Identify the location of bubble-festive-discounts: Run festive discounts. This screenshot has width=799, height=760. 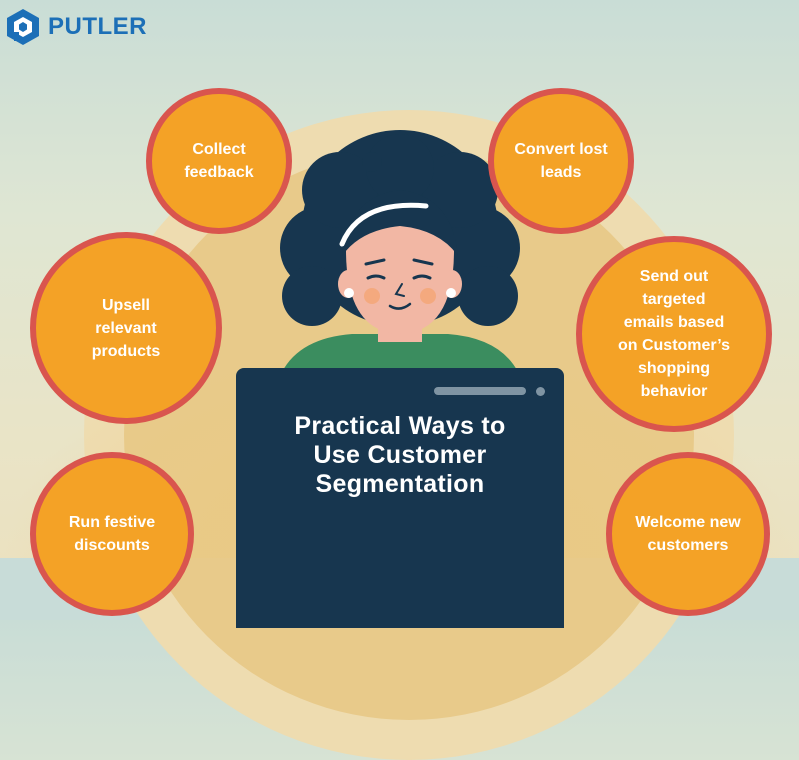
(112, 534).